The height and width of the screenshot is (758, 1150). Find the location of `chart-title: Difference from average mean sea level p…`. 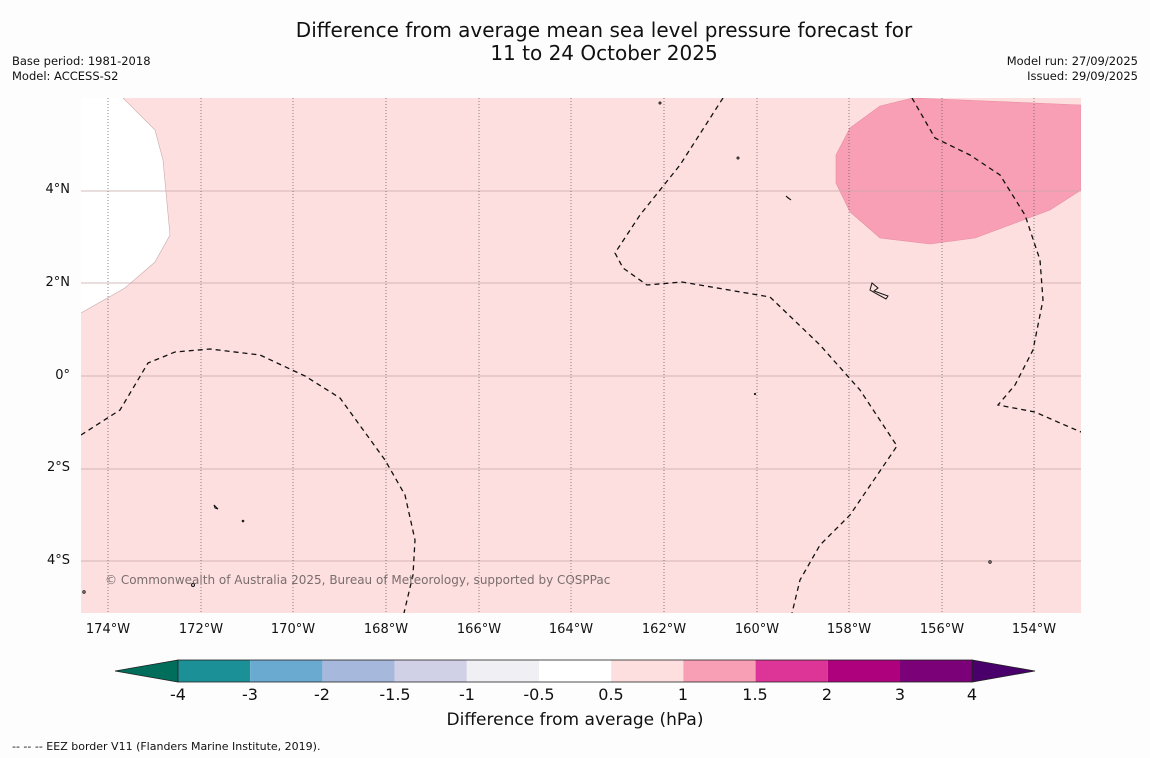

chart-title: Difference from average mean sea level p… is located at coordinates (575, 42).